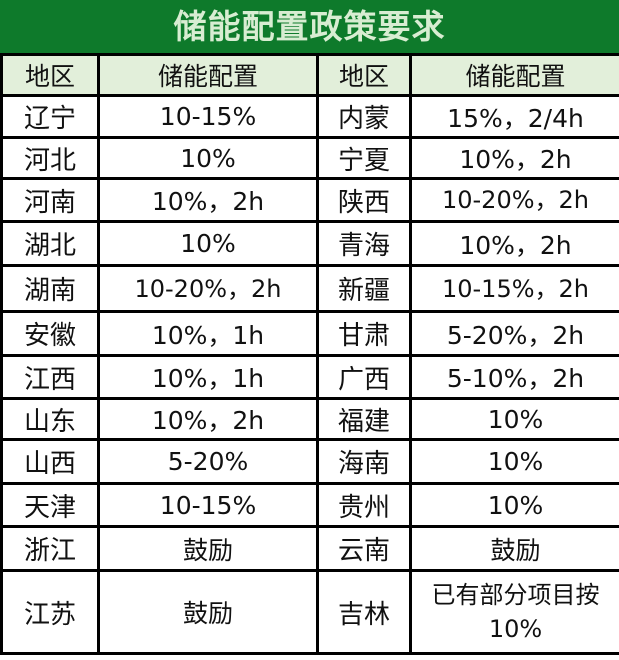 The height and width of the screenshot is (660, 619). Describe the element at coordinates (50, 461) in the screenshot. I see `region-cell: 山西` at that location.